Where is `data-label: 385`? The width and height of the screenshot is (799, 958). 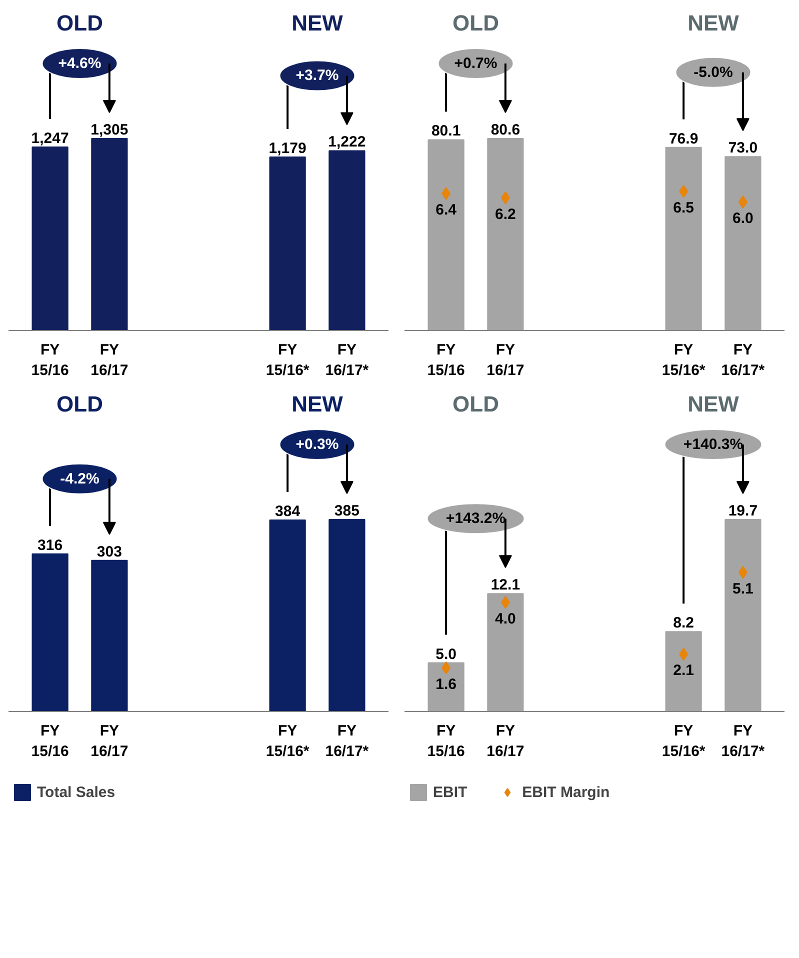
data-label: 385 is located at coordinates (347, 511).